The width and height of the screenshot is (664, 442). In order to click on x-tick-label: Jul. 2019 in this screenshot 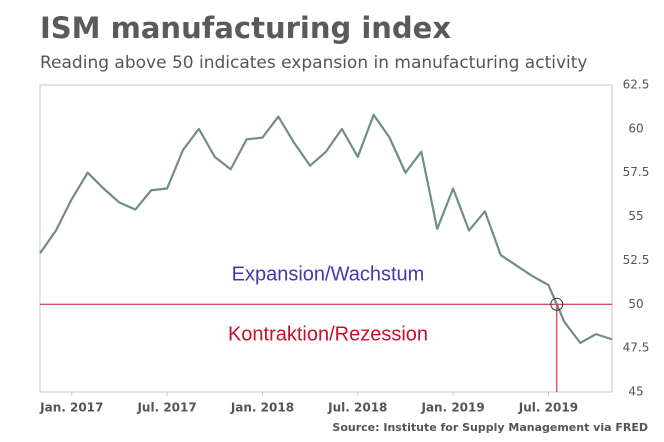, I will do `click(548, 408)`.